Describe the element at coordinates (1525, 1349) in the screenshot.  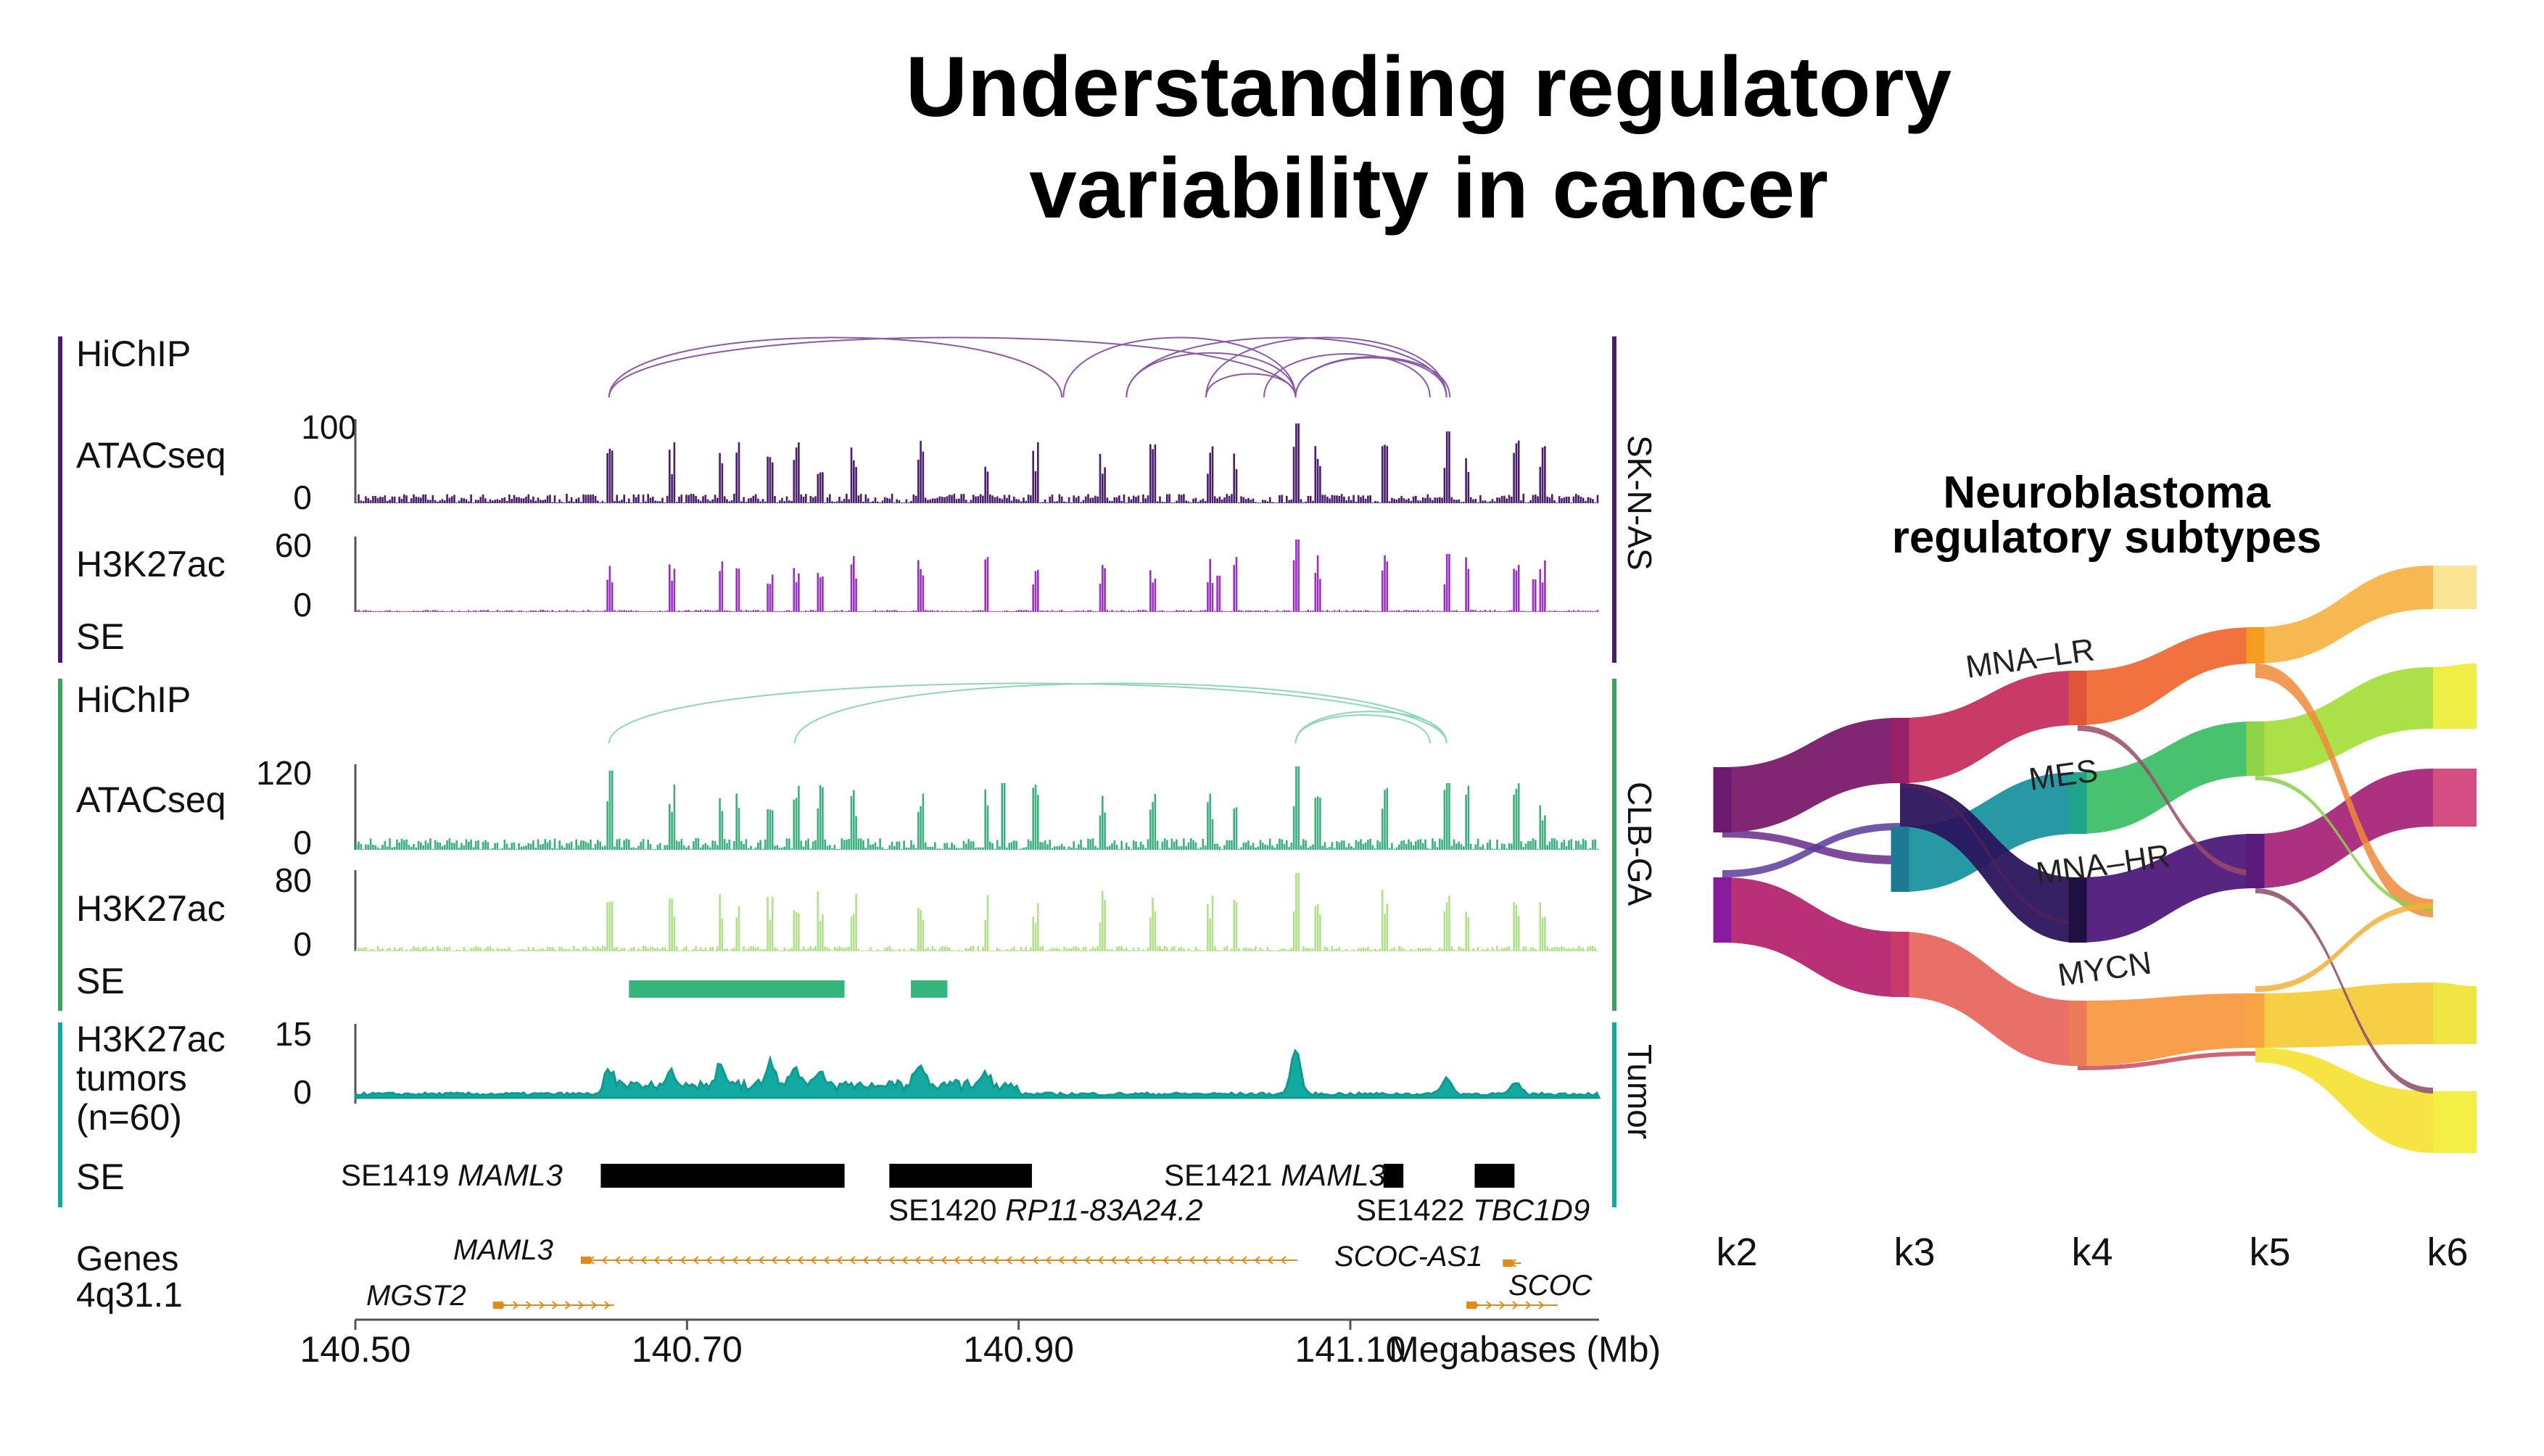
I see `axis-unit-label: Megabases (Mb)` at that location.